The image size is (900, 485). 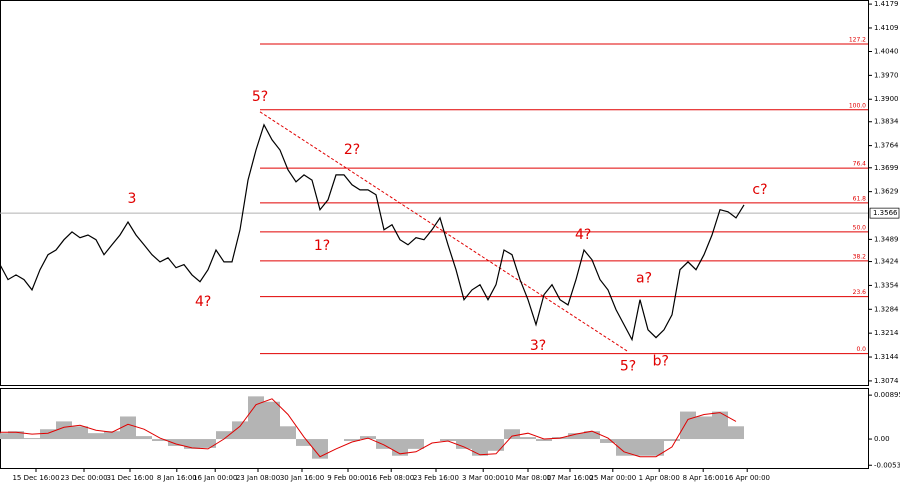 I want to click on y-tick-label: 1.3354, so click(x=886, y=285).